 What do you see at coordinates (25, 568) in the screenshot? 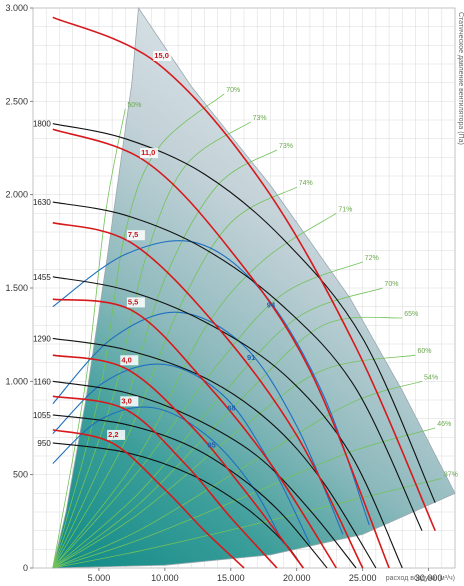
I see `y-tick-label: 0` at bounding box center [25, 568].